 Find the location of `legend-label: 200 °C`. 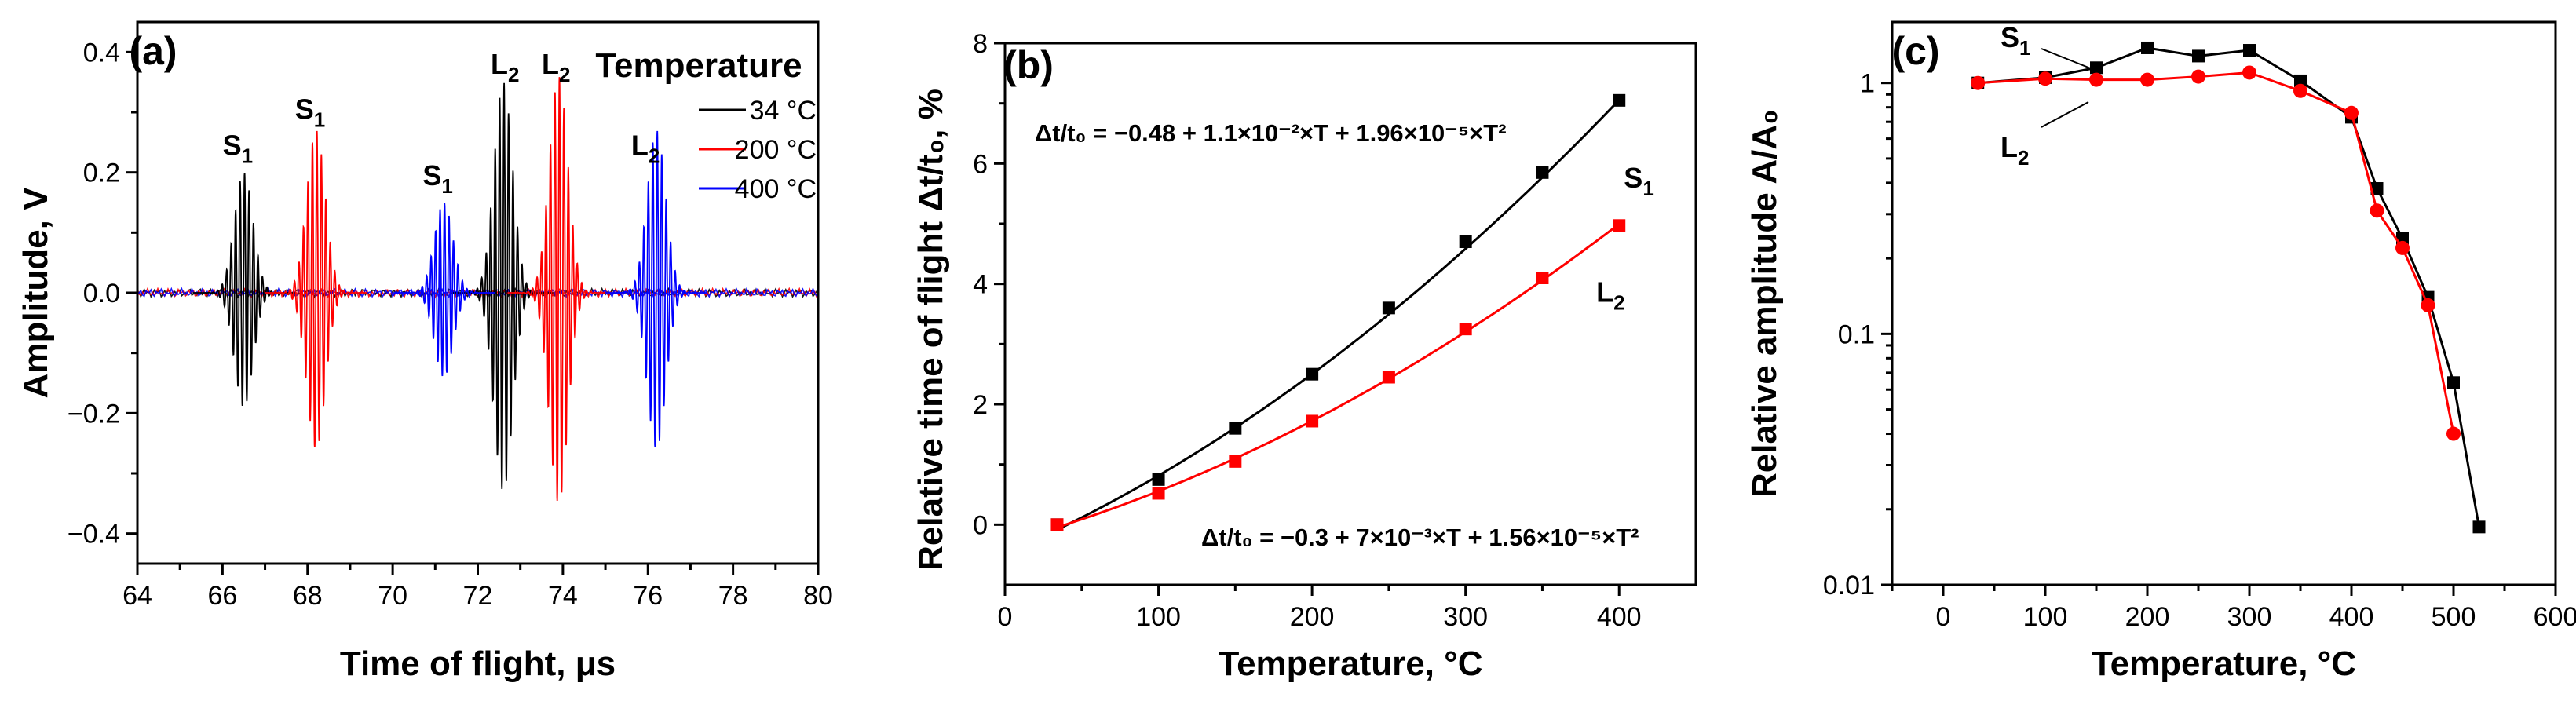

legend-label: 200 °C is located at coordinates (776, 150).